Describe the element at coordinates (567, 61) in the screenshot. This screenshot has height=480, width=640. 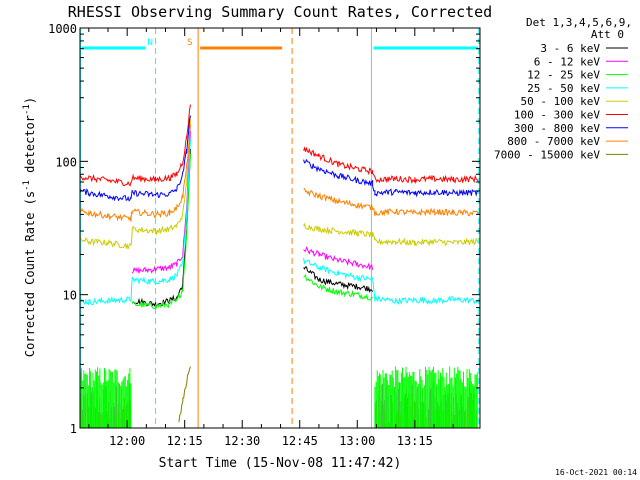
I see `legend-label: 6 - 12 keV` at that location.